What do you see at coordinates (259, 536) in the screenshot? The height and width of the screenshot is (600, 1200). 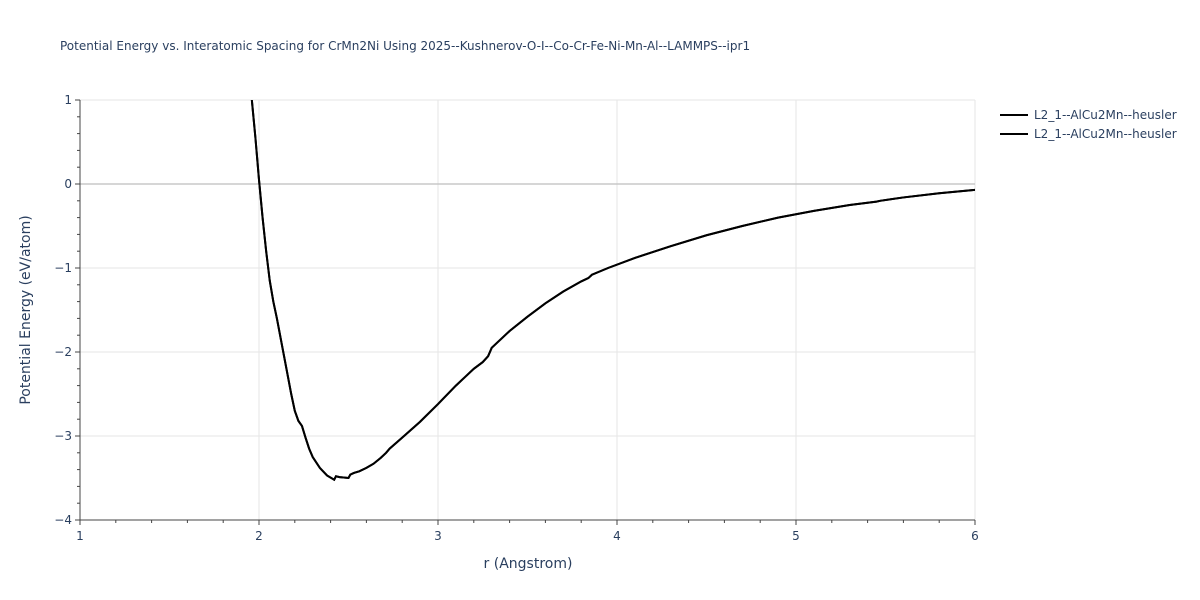 I see `x-tick-label: 2` at bounding box center [259, 536].